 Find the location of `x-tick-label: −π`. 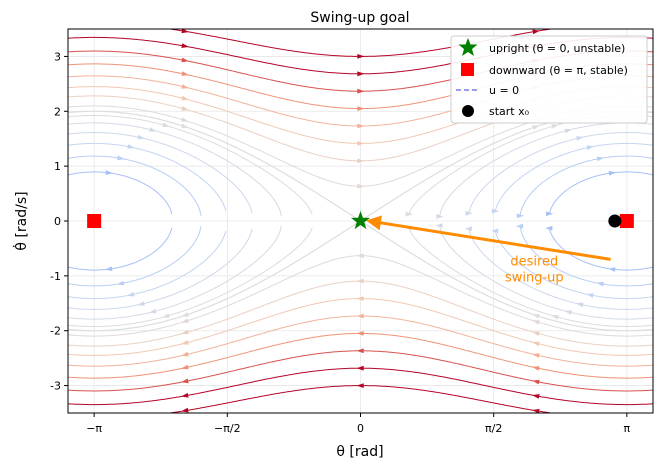

x-tick-label: −π is located at coordinates (94, 428).